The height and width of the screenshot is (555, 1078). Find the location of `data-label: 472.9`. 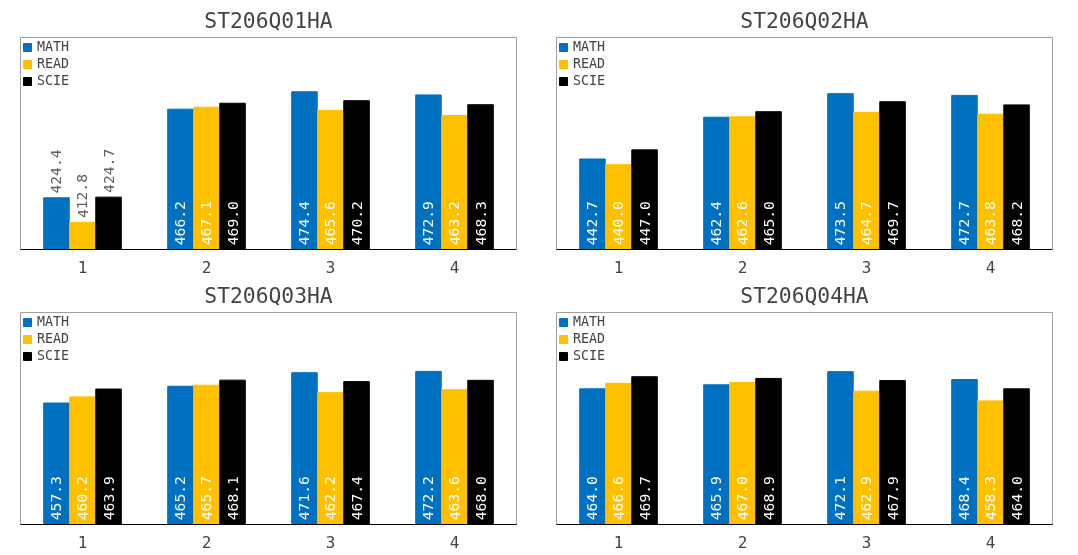

data-label: 472.9 is located at coordinates (428, 223).